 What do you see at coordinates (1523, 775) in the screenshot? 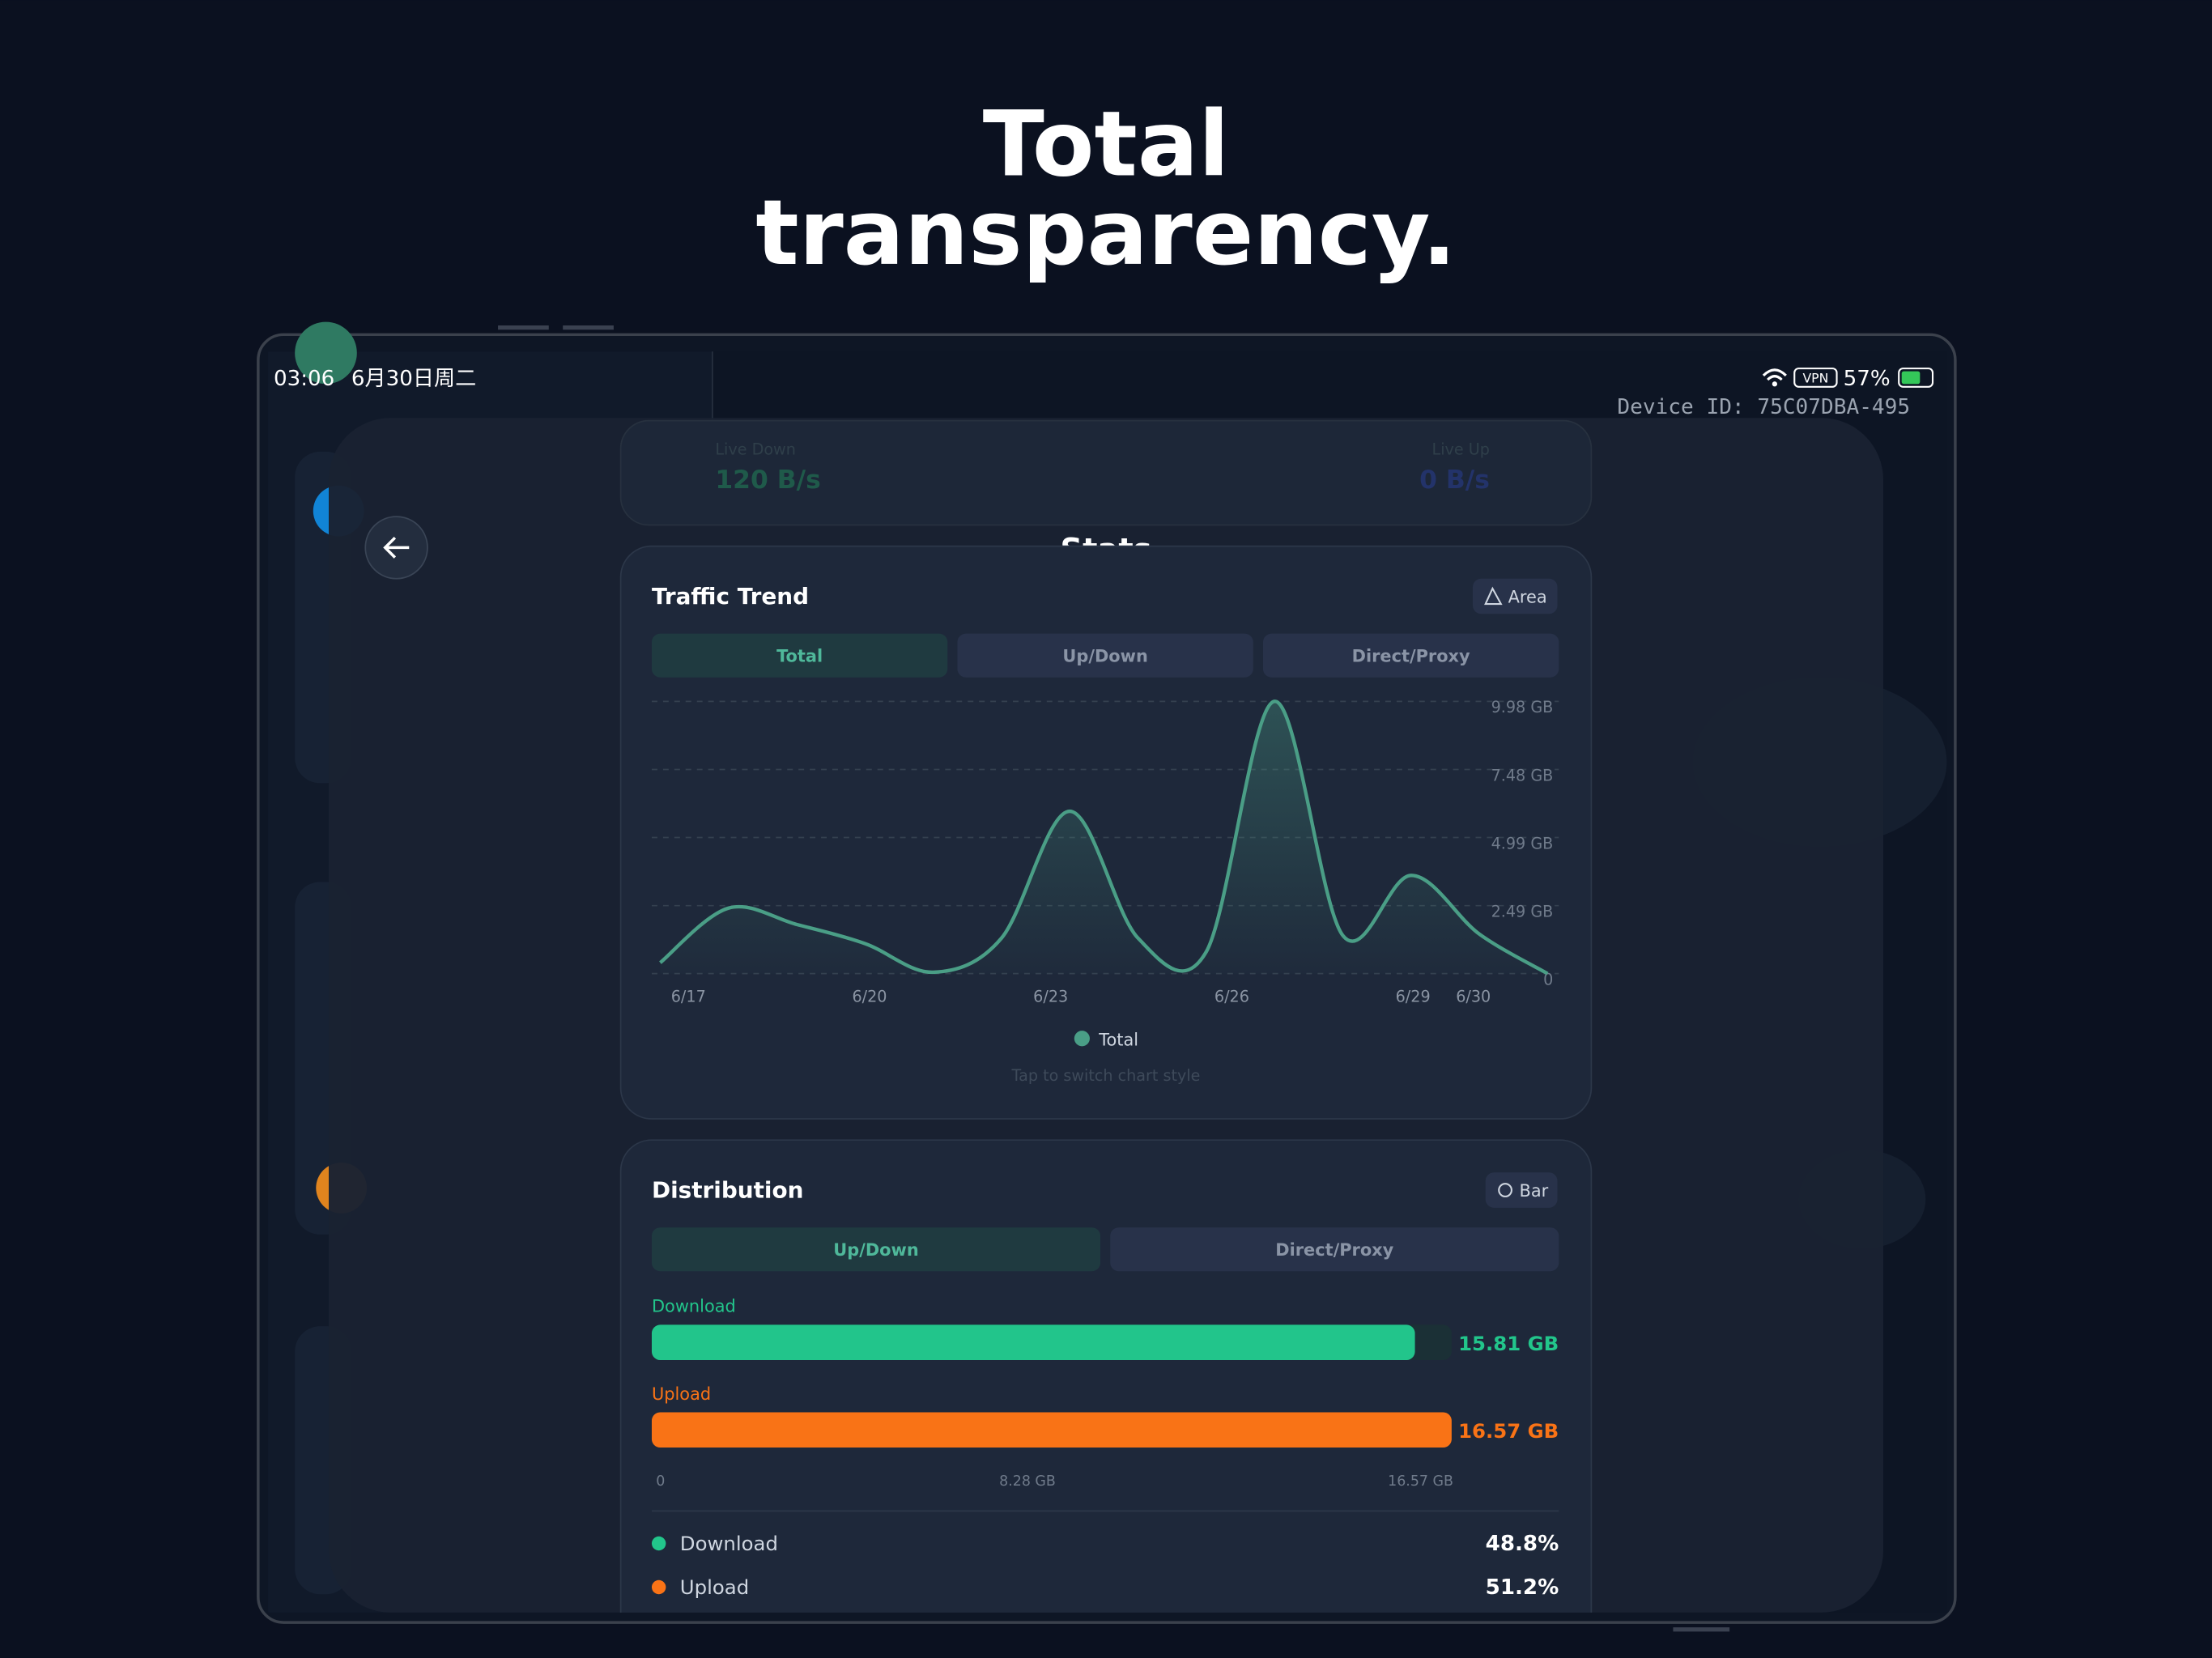
I see `y-tick-label: 7.48 GB` at bounding box center [1523, 775].